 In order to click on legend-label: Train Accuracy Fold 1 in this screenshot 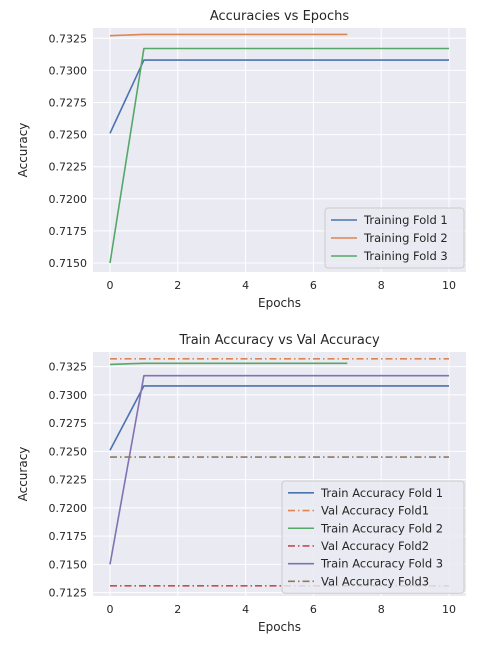, I will do `click(381, 493)`.